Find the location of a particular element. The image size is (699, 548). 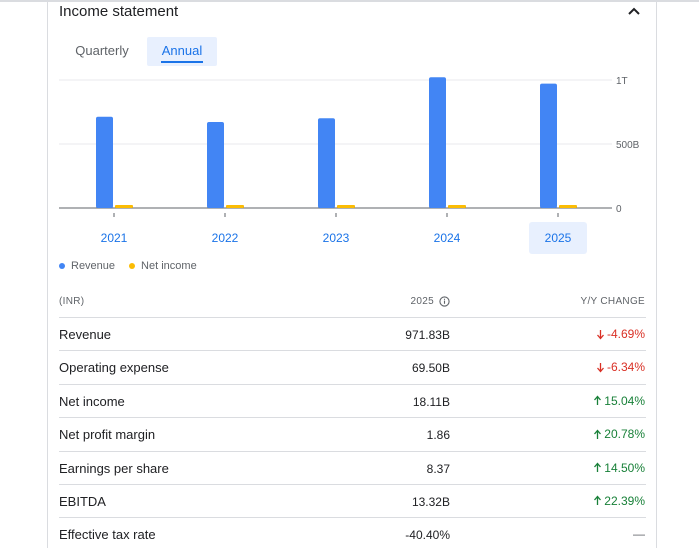

row-label: Earnings per share is located at coordinates (114, 468).